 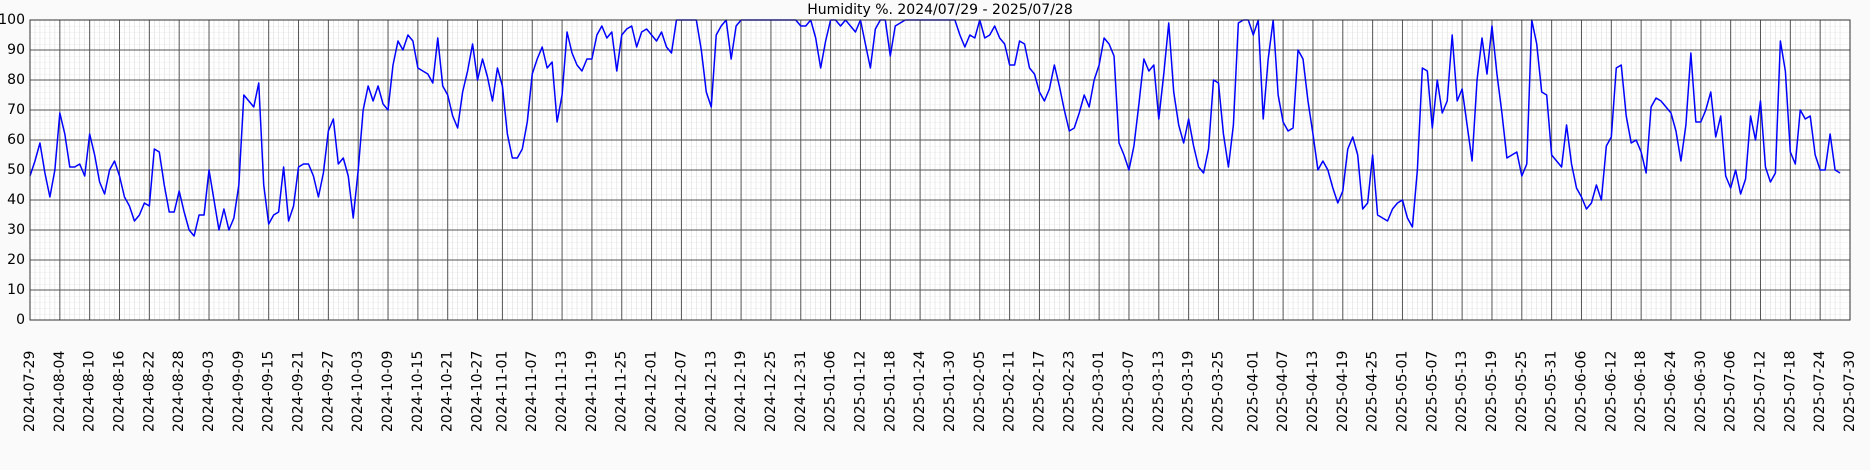 What do you see at coordinates (622, 391) in the screenshot?
I see `x-tick-label: 2024-11-25` at bounding box center [622, 391].